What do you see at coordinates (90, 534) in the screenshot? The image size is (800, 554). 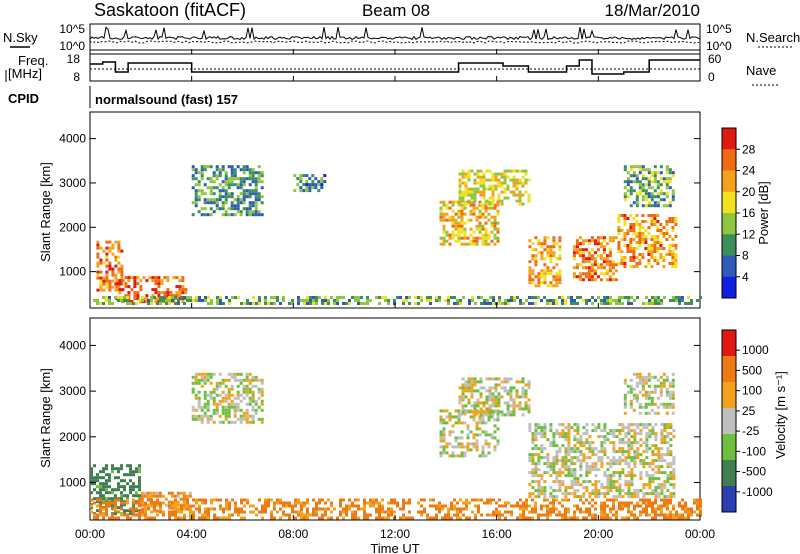 I see `x-tick-label: 00:00` at bounding box center [90, 534].